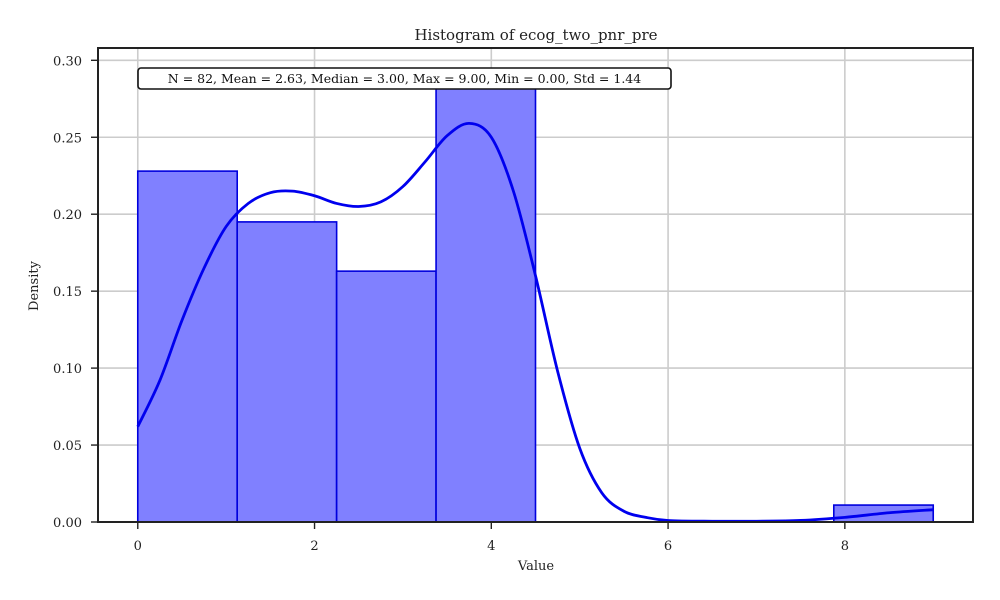  Describe the element at coordinates (138, 546) in the screenshot. I see `x-tick-label: 0` at that location.